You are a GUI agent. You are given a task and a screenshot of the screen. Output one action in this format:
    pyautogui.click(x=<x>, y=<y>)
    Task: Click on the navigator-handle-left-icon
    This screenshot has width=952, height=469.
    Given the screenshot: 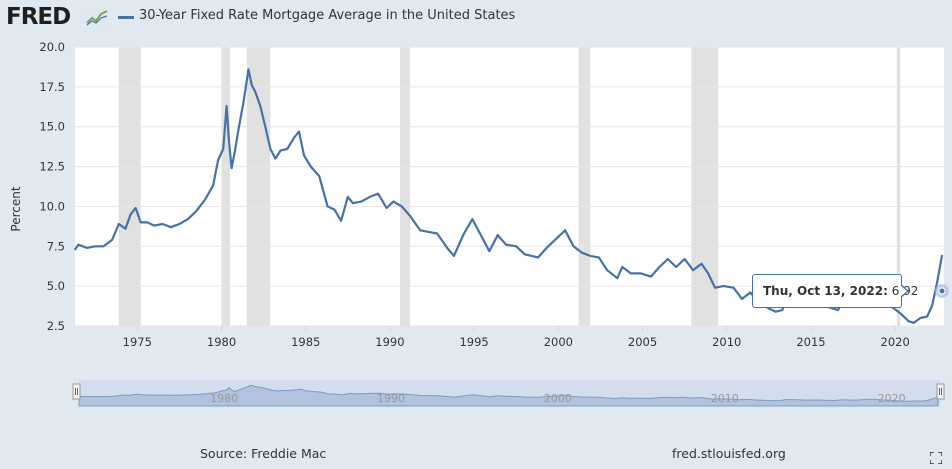 What is the action you would take?
    pyautogui.click(x=76, y=391)
    